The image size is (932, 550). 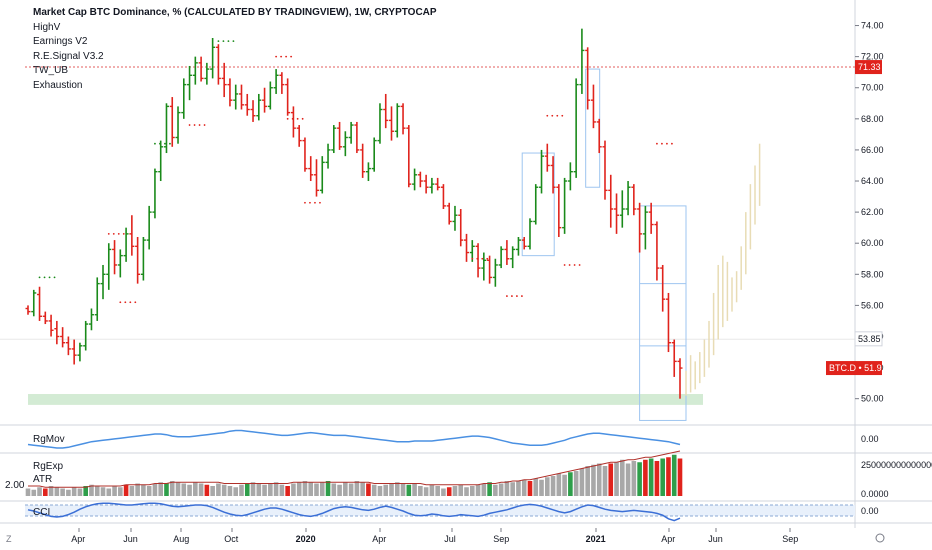 I want to click on legend-indicator-highv: HighV, so click(x=47, y=27).